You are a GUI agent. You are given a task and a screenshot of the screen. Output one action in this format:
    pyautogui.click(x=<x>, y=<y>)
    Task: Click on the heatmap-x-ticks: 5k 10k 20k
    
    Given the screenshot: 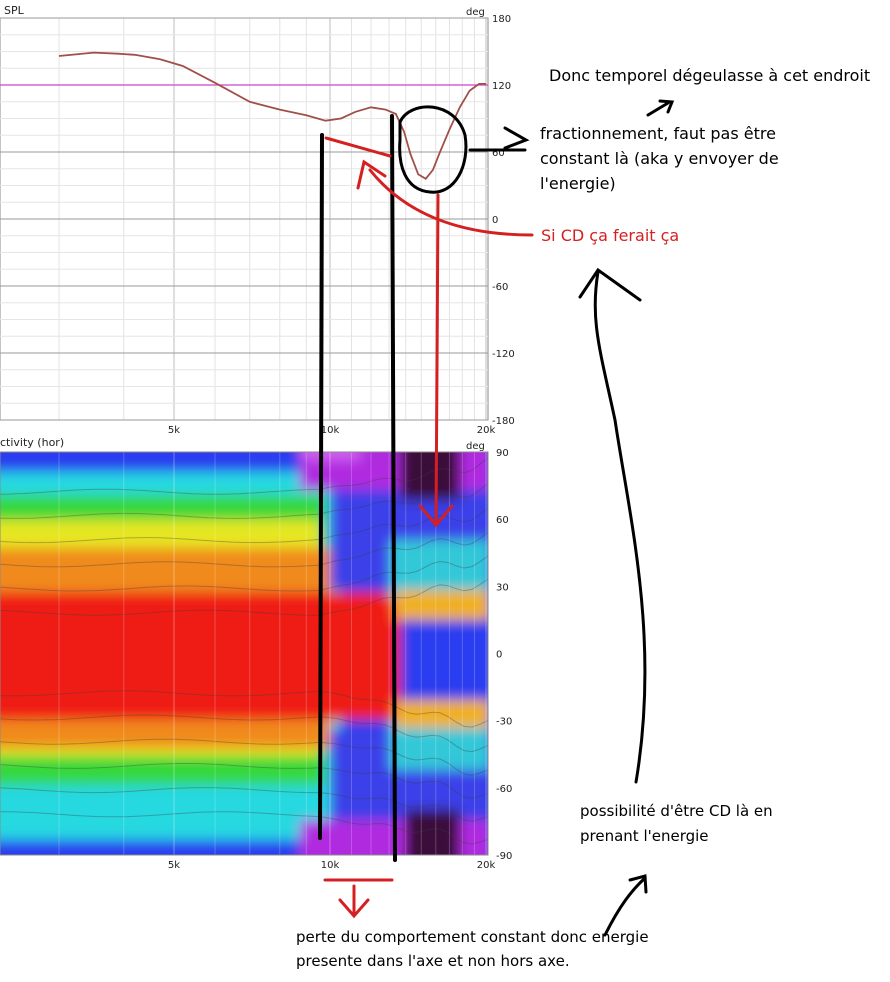 What is the action you would take?
    pyautogui.click(x=332, y=865)
    